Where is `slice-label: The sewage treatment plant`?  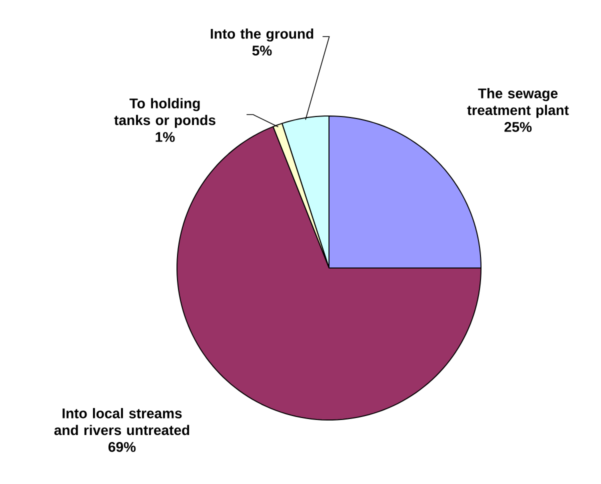
slice-label: The sewage treatment plant is located at coordinates (518, 103).